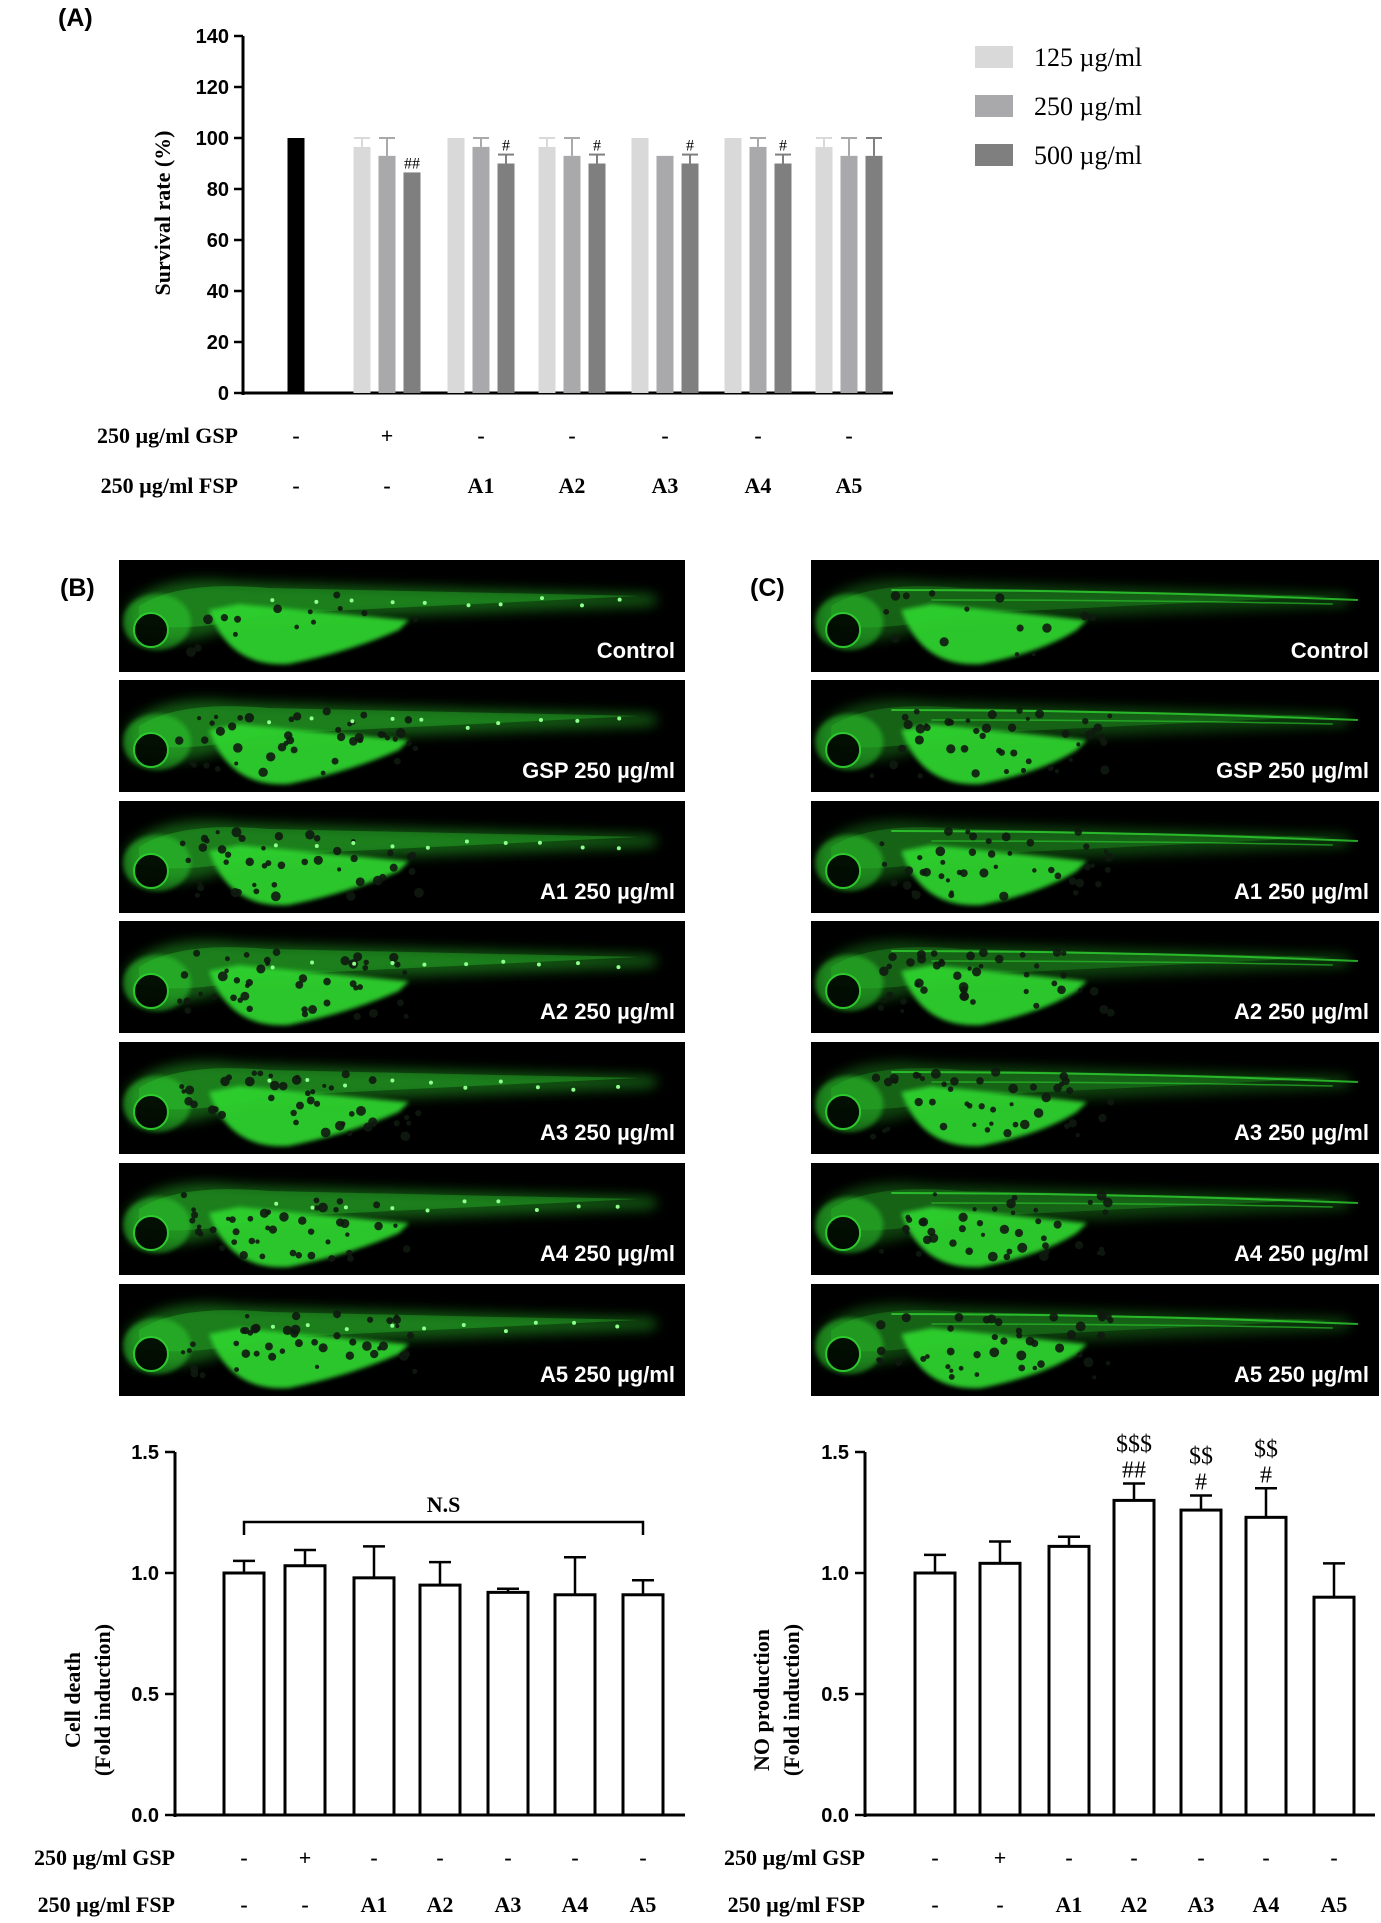  I want to click on fish-body-glow, so click(392, 1092).